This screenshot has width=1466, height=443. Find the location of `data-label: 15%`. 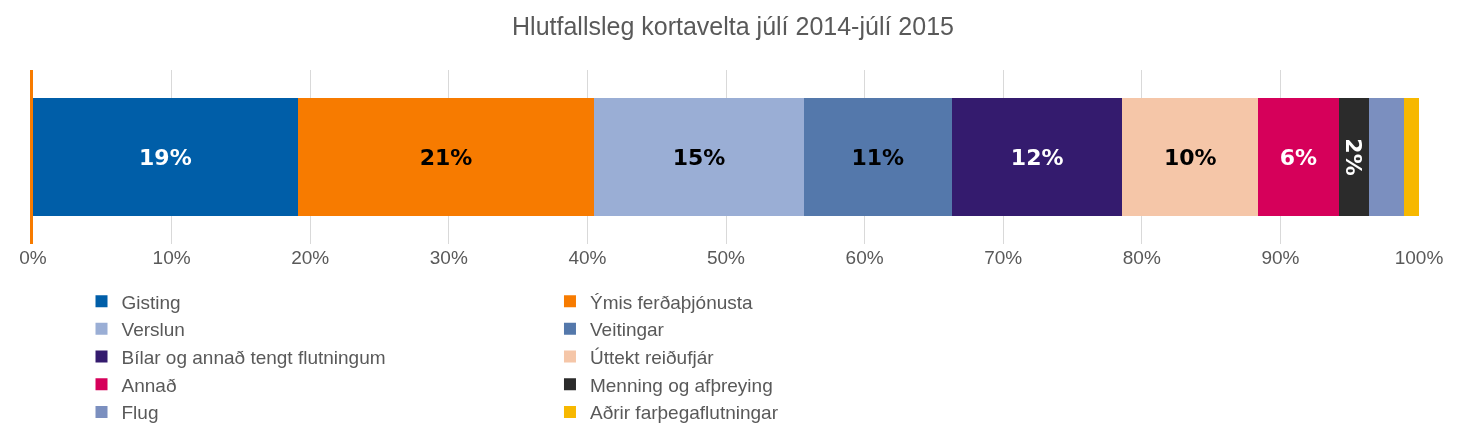

data-label: 15% is located at coordinates (699, 157).